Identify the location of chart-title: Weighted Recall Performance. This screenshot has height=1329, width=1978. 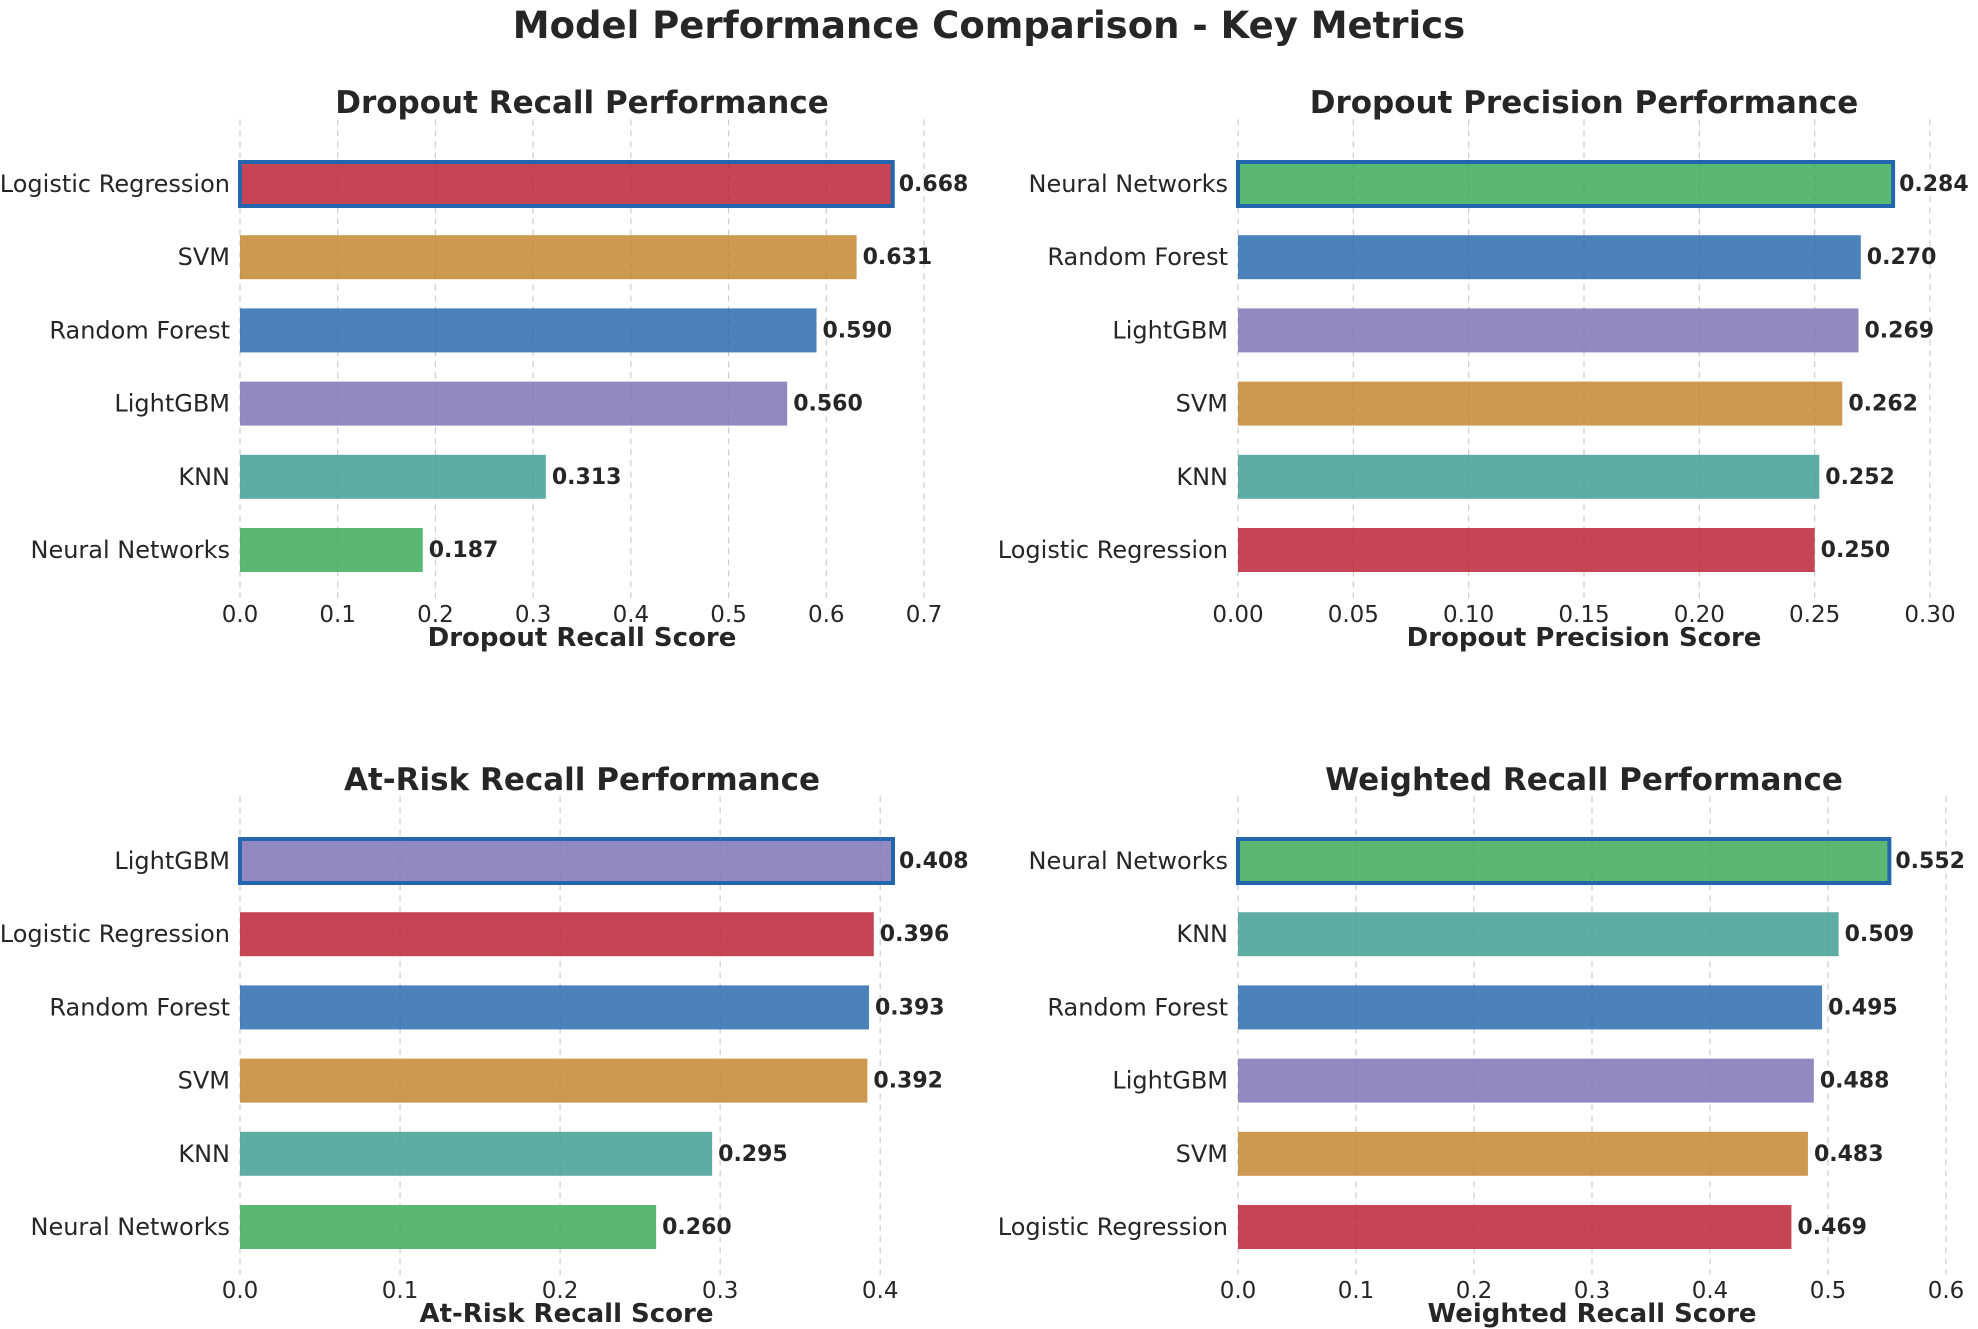
(1584, 780).